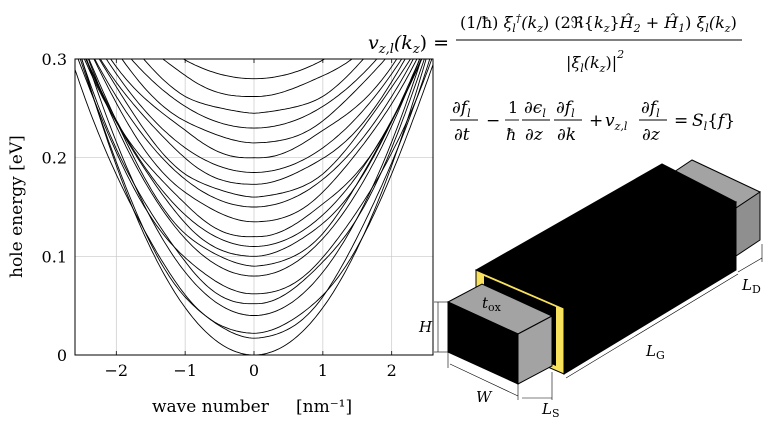  I want to click on y-axis-label: hole energy [eV], so click(17, 206).